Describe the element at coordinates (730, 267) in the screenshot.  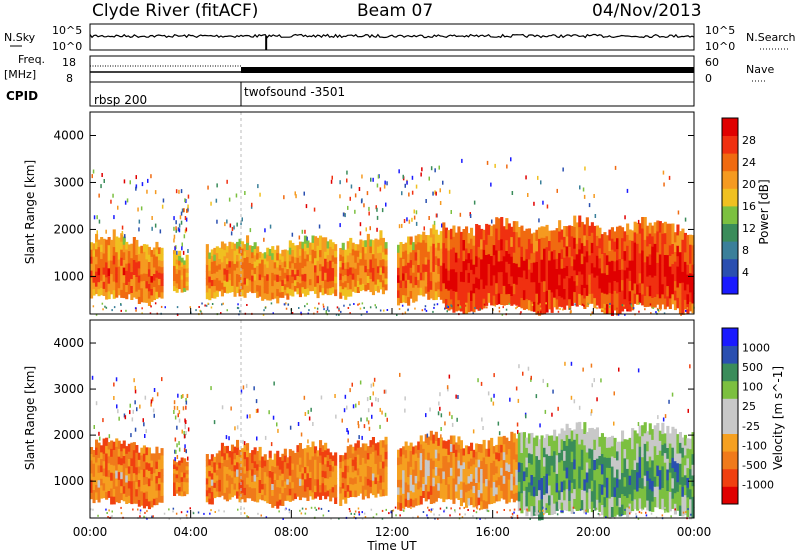
I see `power-colorbar-swatch` at that location.